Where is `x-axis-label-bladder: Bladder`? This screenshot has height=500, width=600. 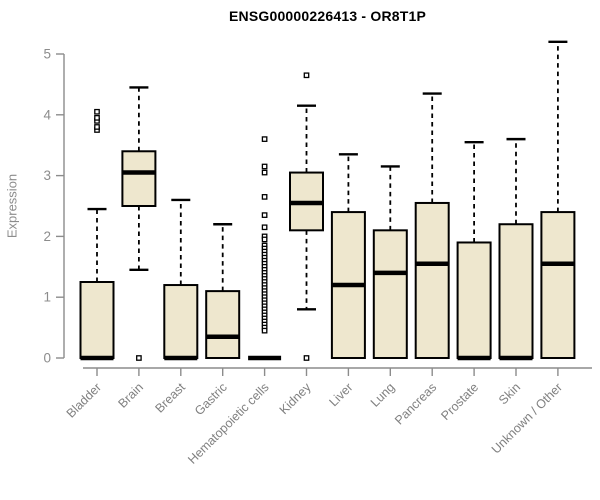 x-axis-label-bladder: Bladder is located at coordinates (84, 400).